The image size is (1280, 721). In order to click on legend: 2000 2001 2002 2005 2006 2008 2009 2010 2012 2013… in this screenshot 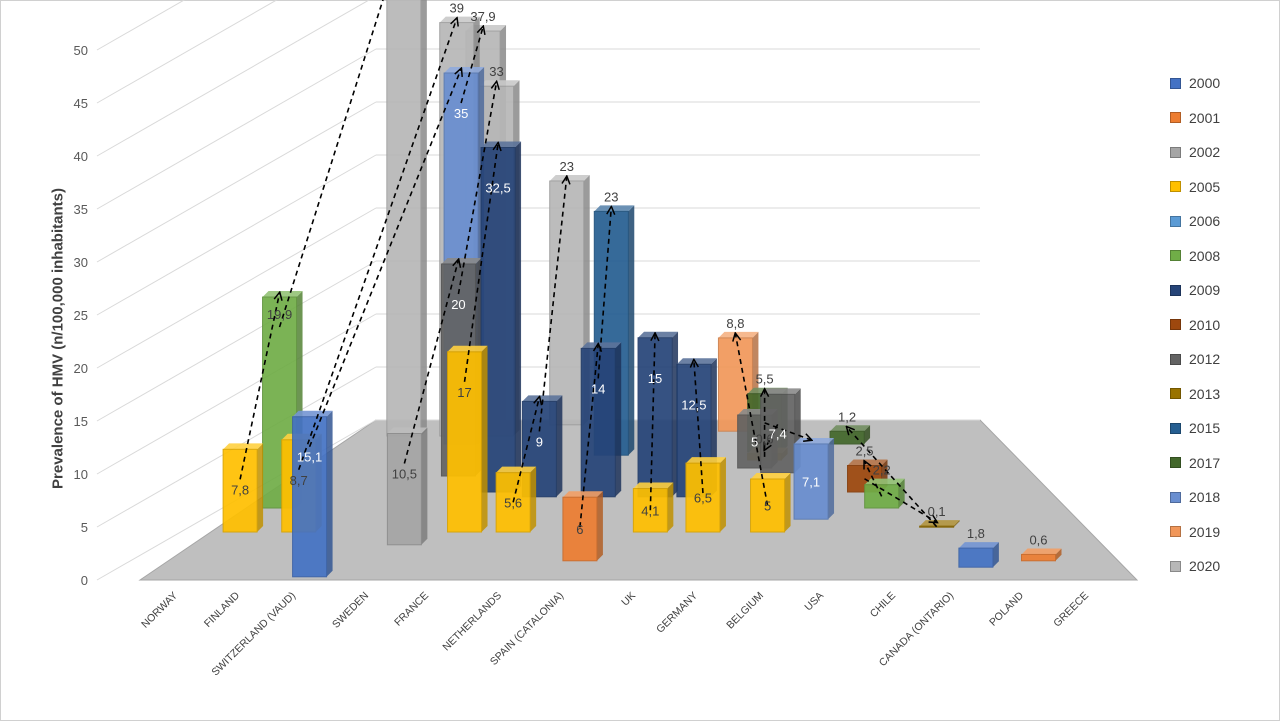, I will do `click(1220, 325)`.